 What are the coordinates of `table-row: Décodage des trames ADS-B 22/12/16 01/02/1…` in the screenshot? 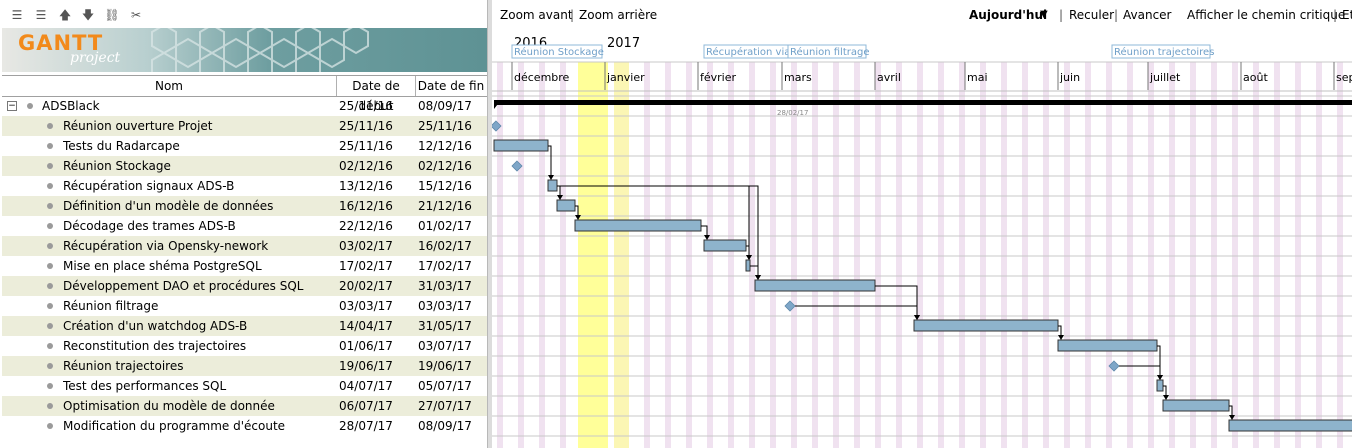 It's located at (244, 226).